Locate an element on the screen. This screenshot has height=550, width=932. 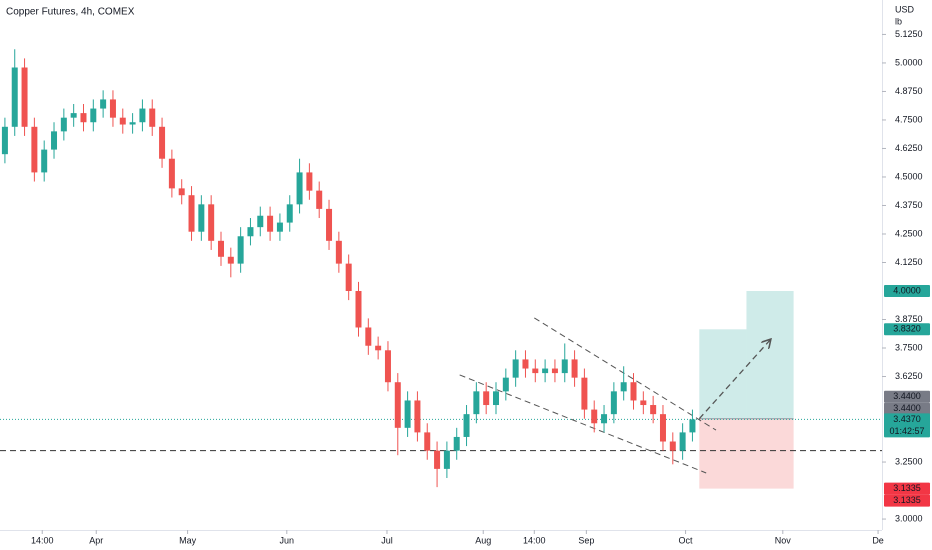
countdown-label: 01:42:57 is located at coordinates (906, 431).